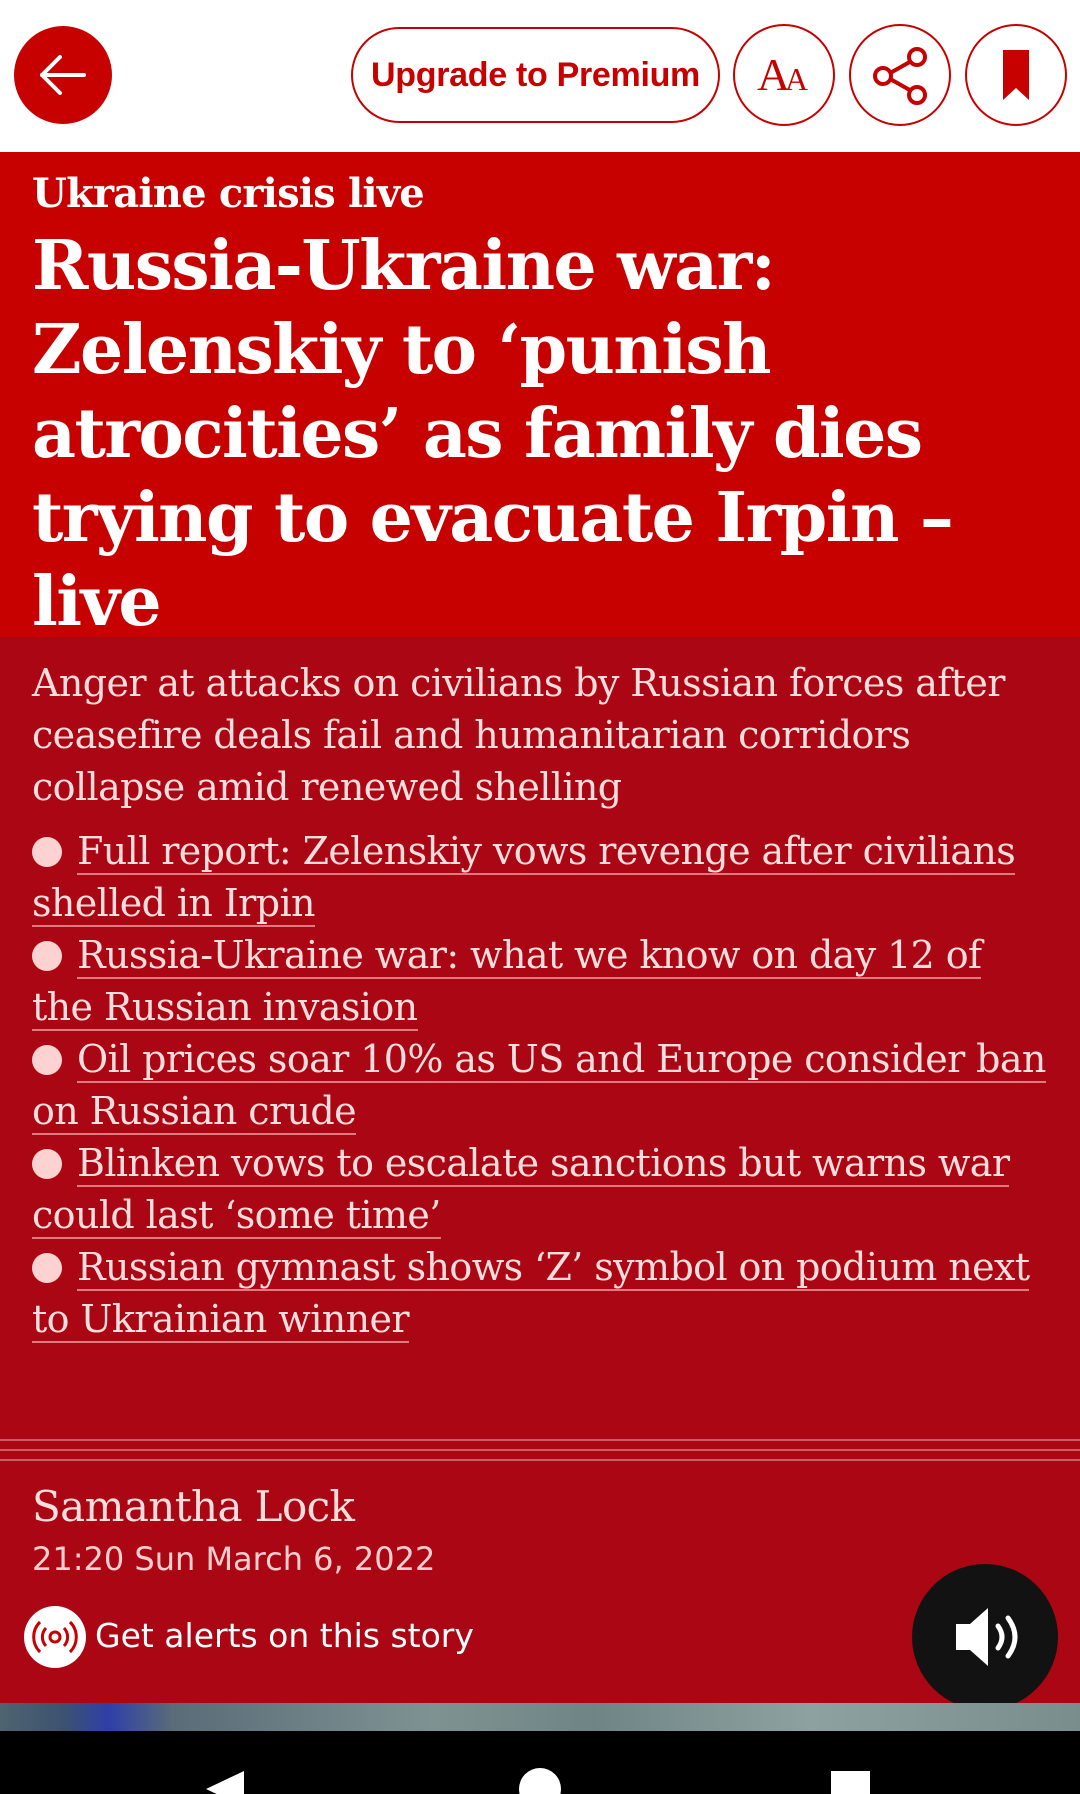 This screenshot has width=1080, height=1794. What do you see at coordinates (284, 1635) in the screenshot?
I see `get-alerts-label: Get alerts on this story` at bounding box center [284, 1635].